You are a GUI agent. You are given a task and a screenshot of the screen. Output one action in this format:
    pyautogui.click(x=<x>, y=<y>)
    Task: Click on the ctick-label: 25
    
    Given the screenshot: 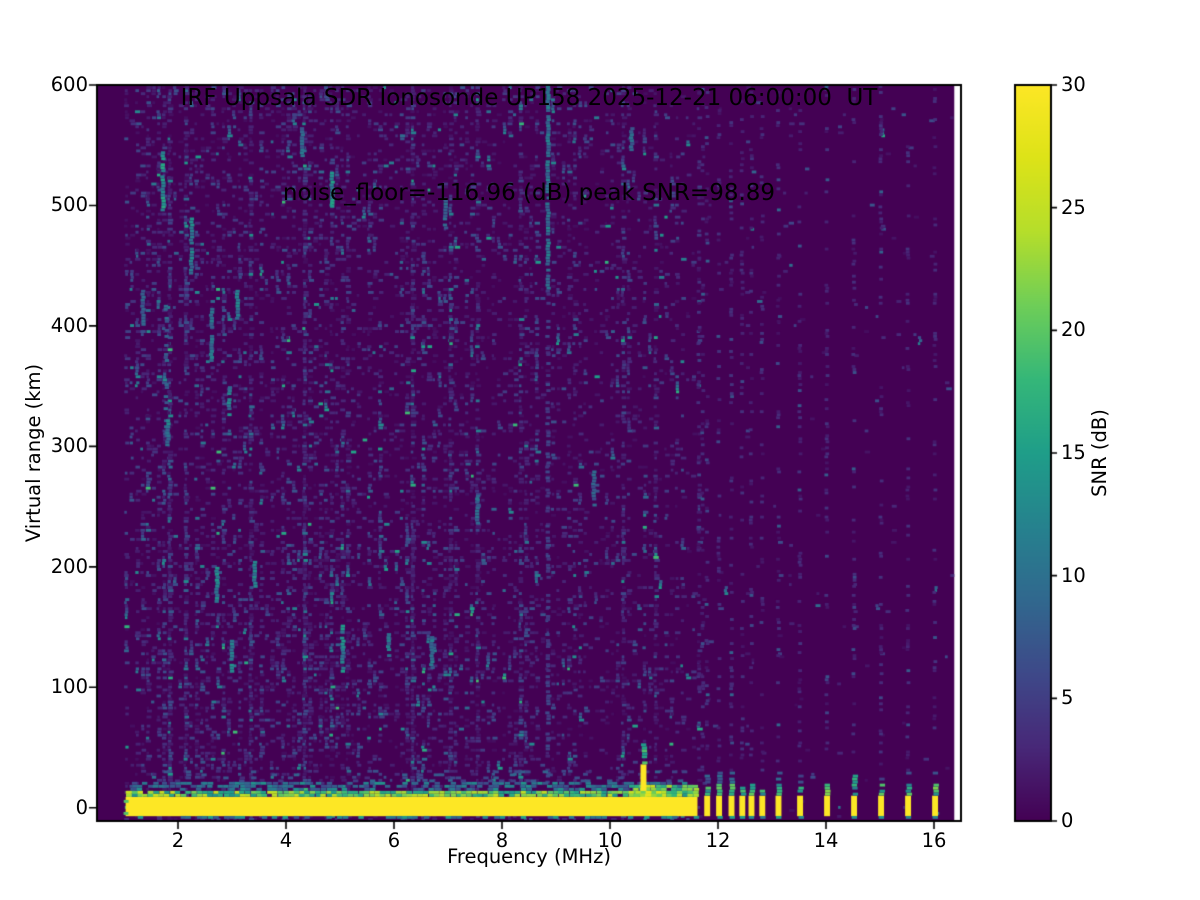 What is the action you would take?
    pyautogui.click(x=1073, y=207)
    